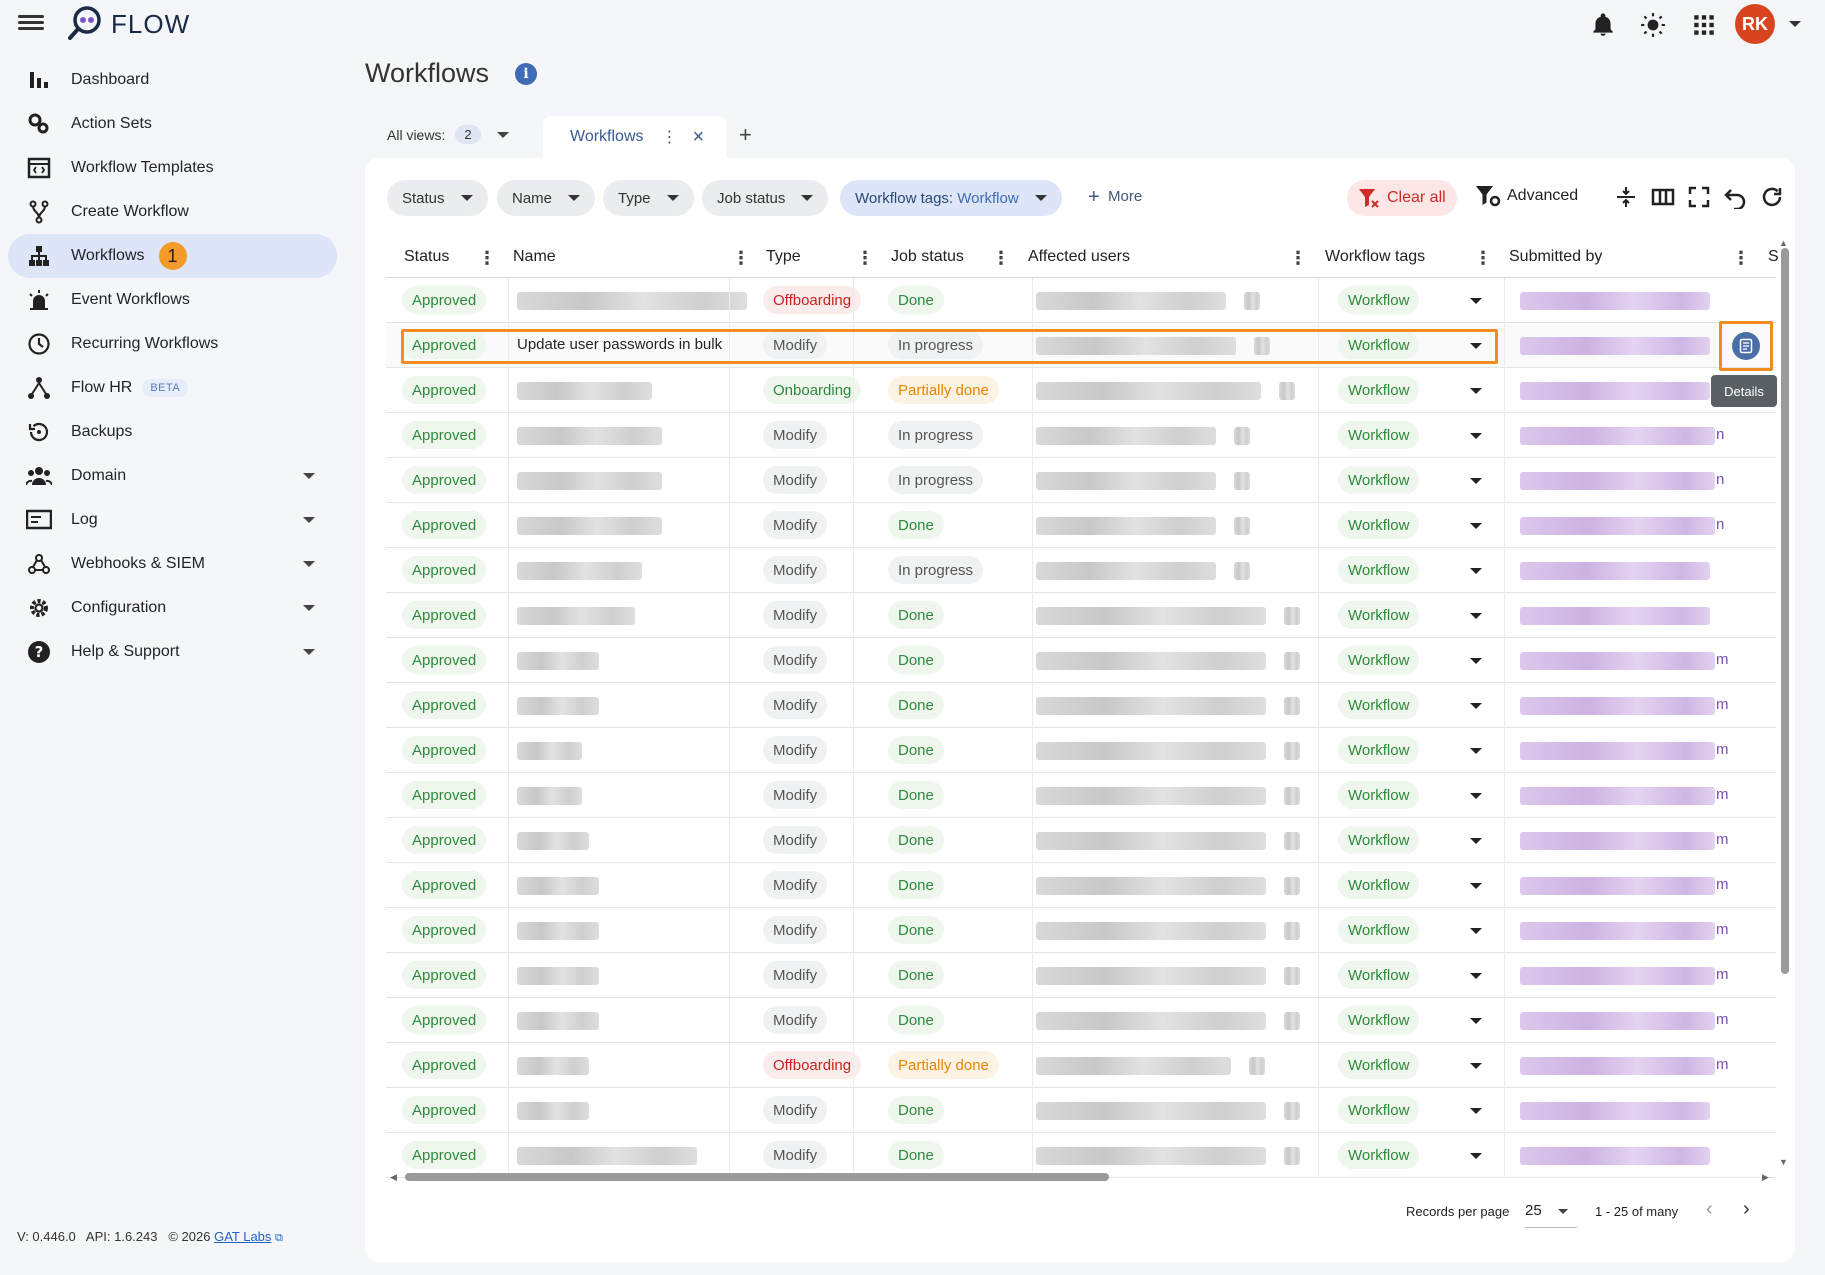  What do you see at coordinates (31, 23) in the screenshot?
I see `menu-icon` at bounding box center [31, 23].